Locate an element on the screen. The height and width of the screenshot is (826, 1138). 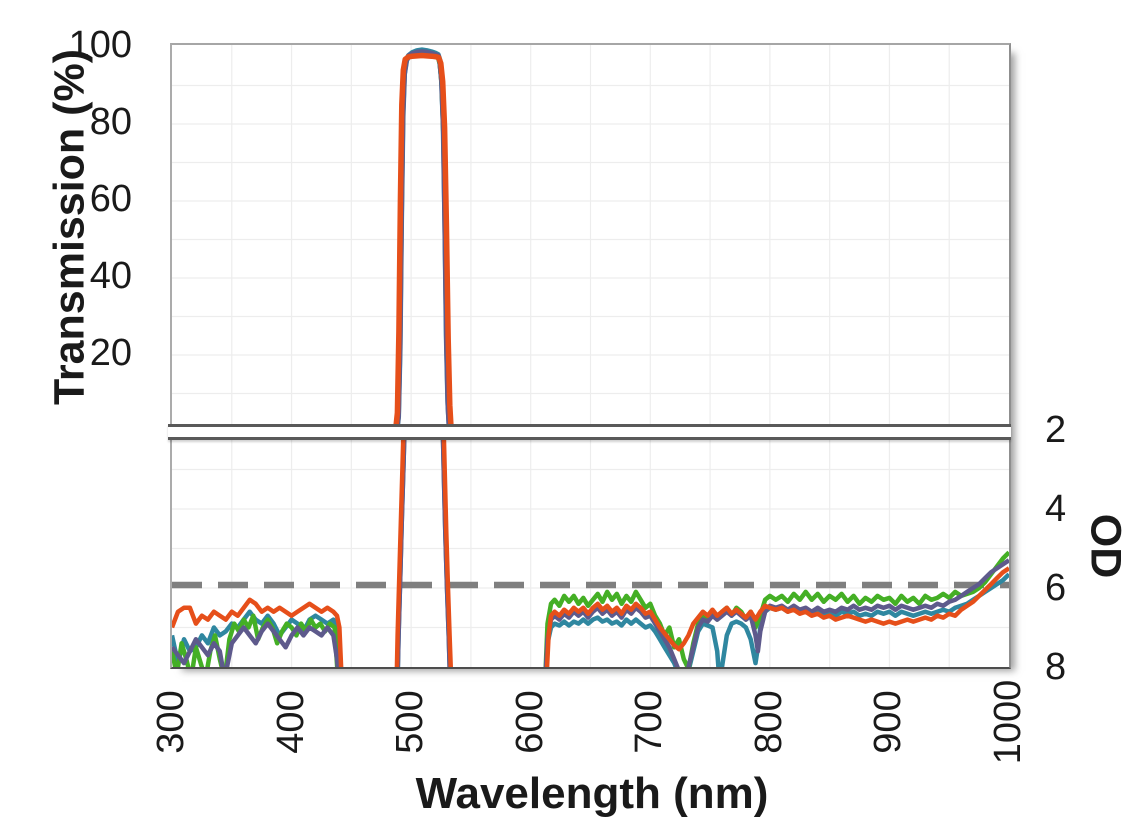
x-axis-title: Wavelength (nm) is located at coordinates (592, 793).